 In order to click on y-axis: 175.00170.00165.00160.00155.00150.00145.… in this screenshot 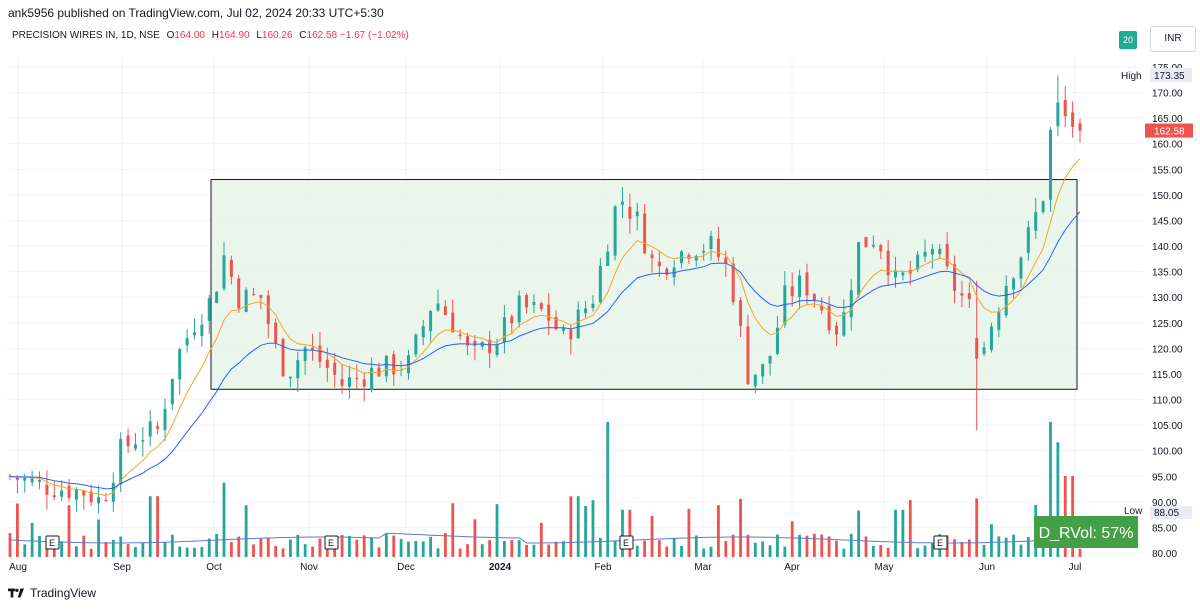, I will do `click(1167, 311)`.